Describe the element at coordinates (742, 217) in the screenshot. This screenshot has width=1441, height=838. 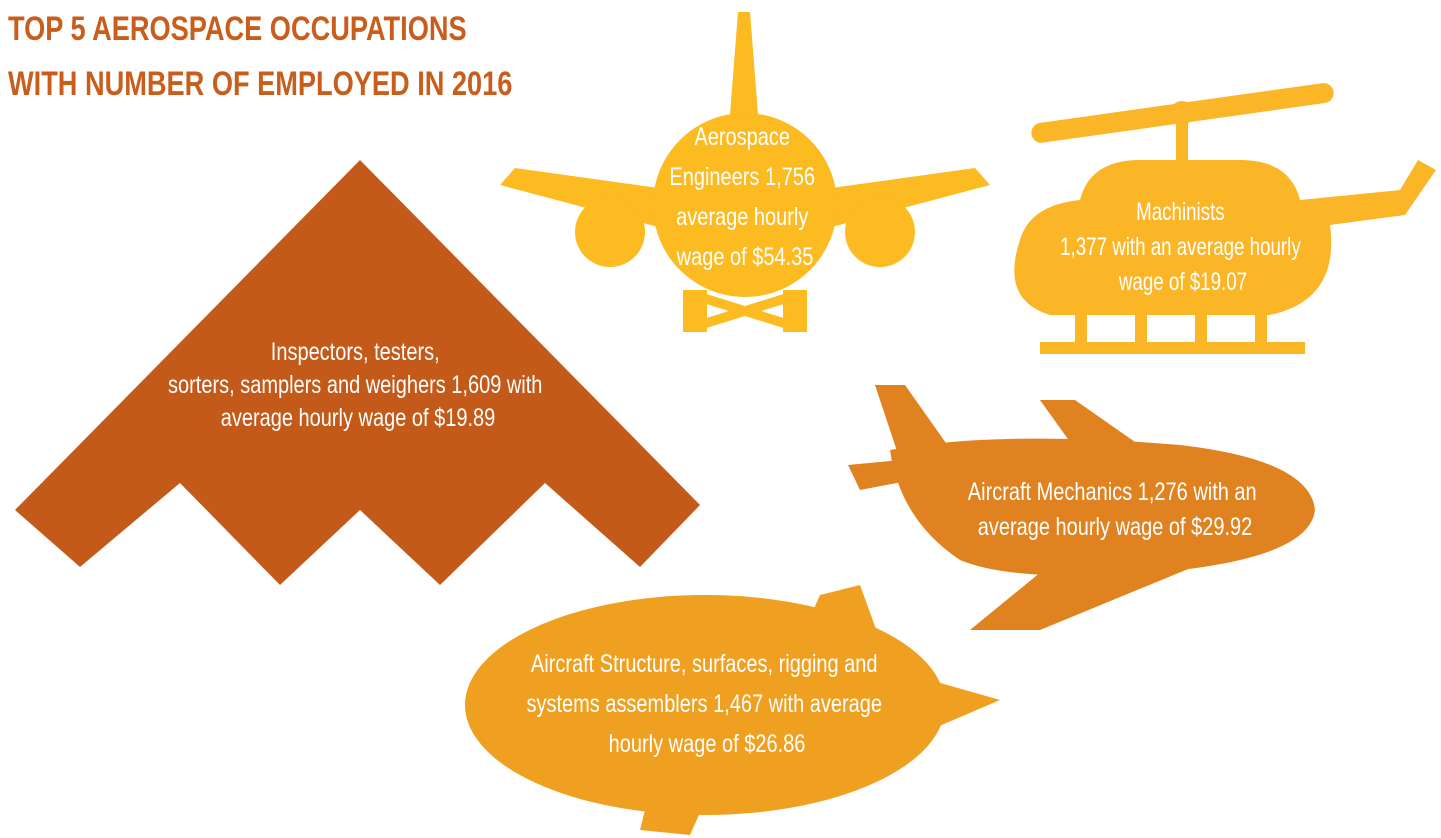
I see `label-line: average hourly` at that location.